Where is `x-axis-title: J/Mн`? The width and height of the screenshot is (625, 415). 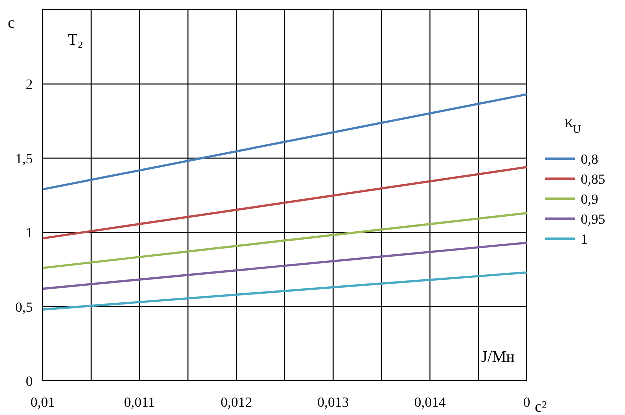 x-axis-title: J/Mн is located at coordinates (499, 357).